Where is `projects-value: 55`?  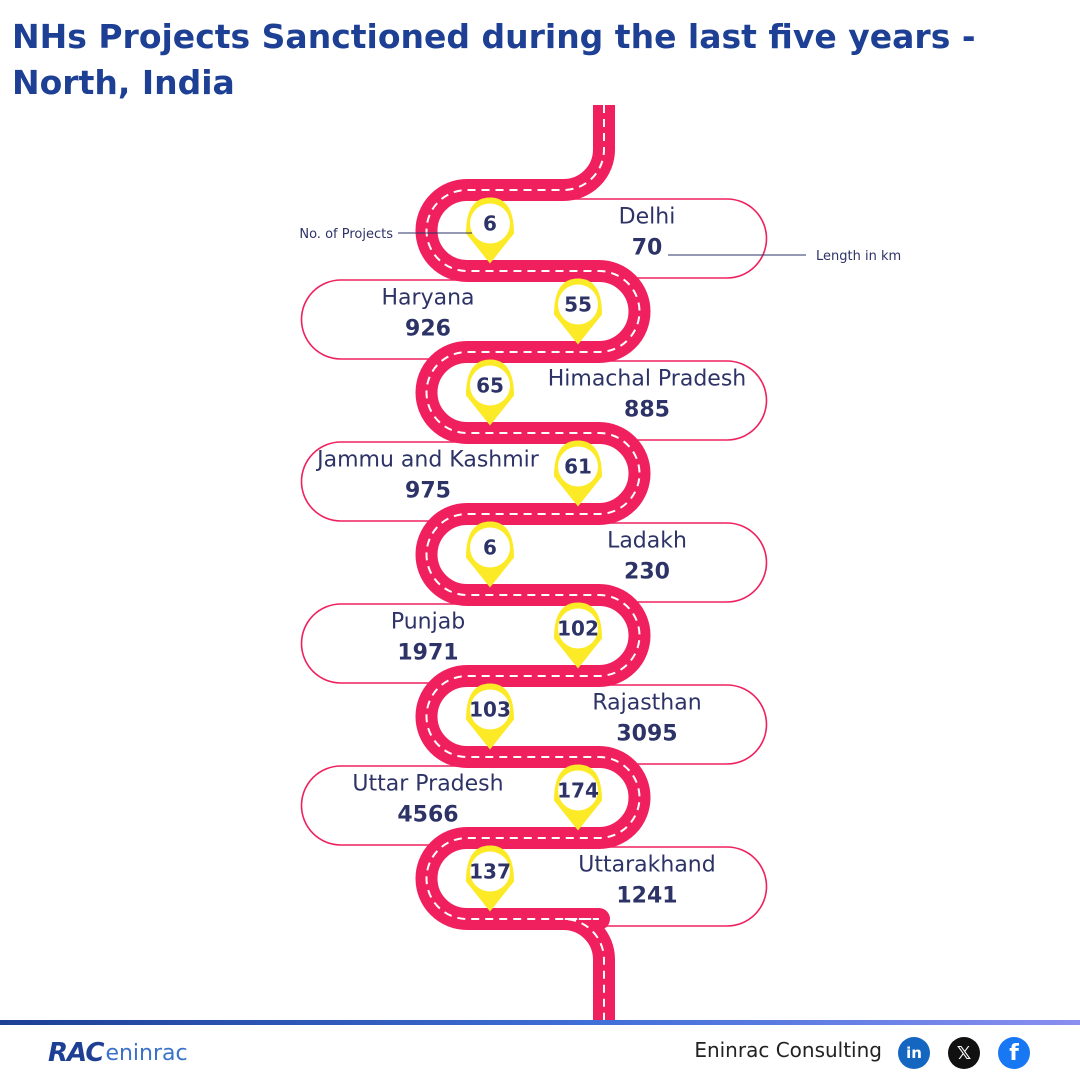 projects-value: 55 is located at coordinates (578, 305).